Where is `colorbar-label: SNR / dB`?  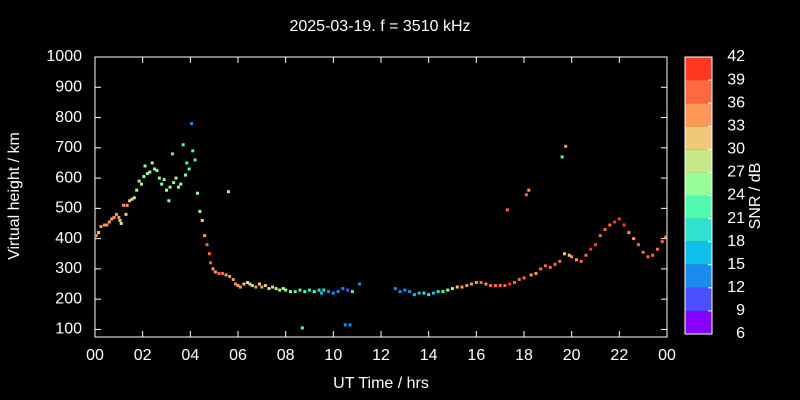 colorbar-label: SNR / dB is located at coordinates (755, 196).